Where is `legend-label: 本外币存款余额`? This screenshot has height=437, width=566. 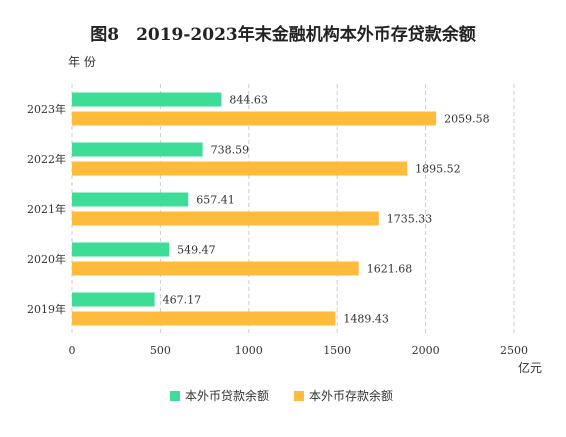
legend-label: 本外币存款余额 is located at coordinates (351, 395).